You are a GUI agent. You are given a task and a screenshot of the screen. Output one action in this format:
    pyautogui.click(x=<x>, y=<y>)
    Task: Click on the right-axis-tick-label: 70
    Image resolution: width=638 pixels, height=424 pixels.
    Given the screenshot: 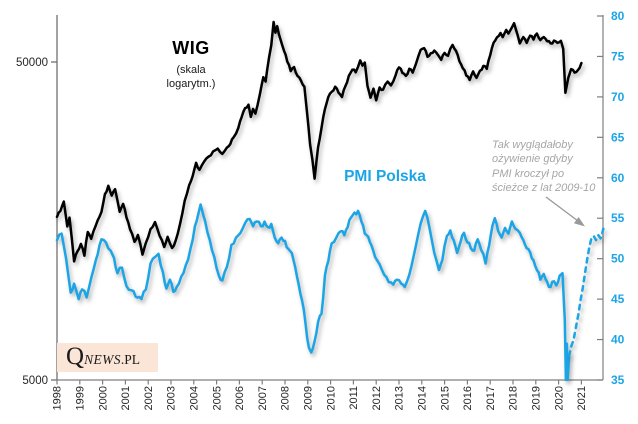 What is the action you would take?
    pyautogui.click(x=618, y=97)
    